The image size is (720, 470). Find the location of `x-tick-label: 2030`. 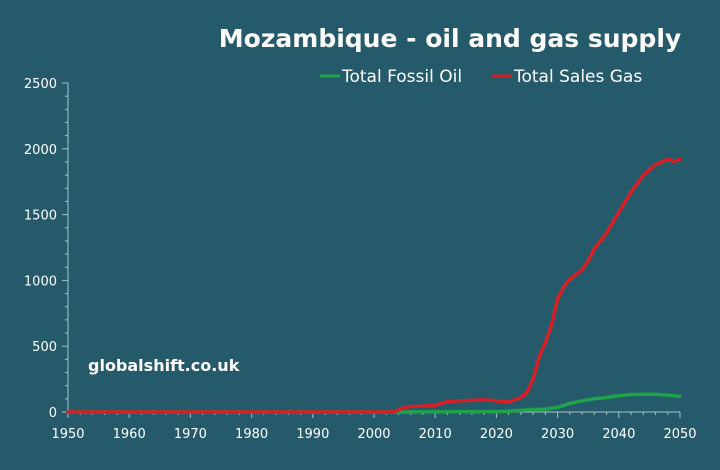

x-tick-label: 2030 is located at coordinates (557, 434).